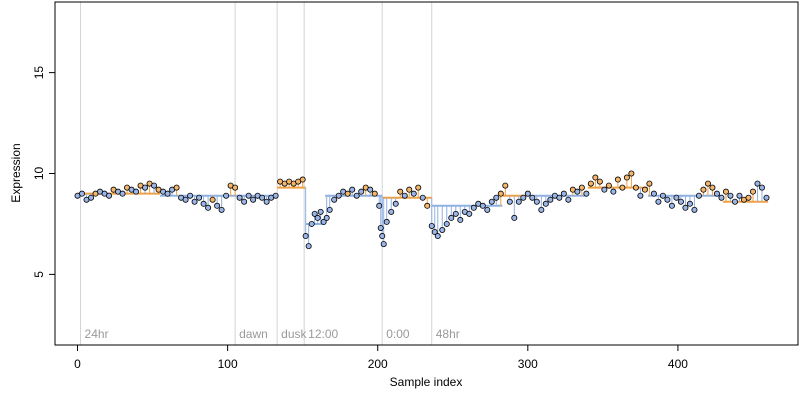 Image resolution: width=800 pixels, height=400 pixels. Describe the element at coordinates (448, 334) in the screenshot. I see `vertical-line-label: 48hr` at that location.